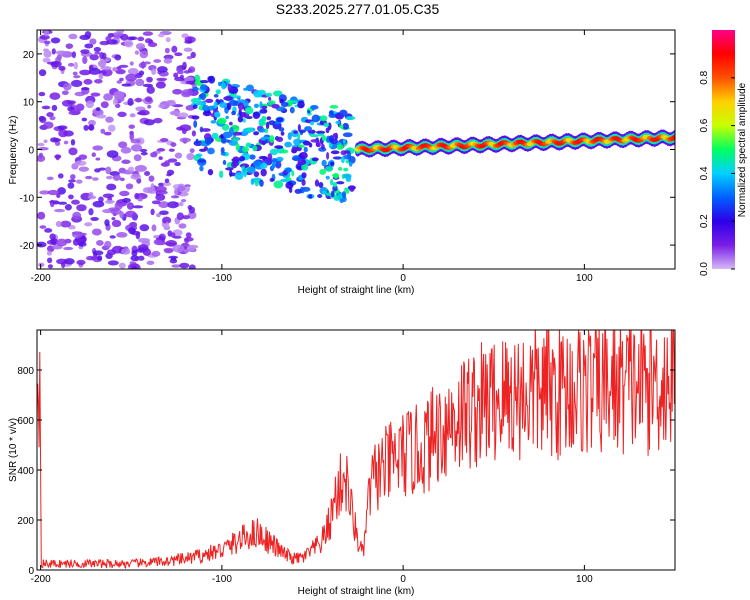  I want to click on colorbar-label: Normalized spectral amplitude, so click(742, 149).